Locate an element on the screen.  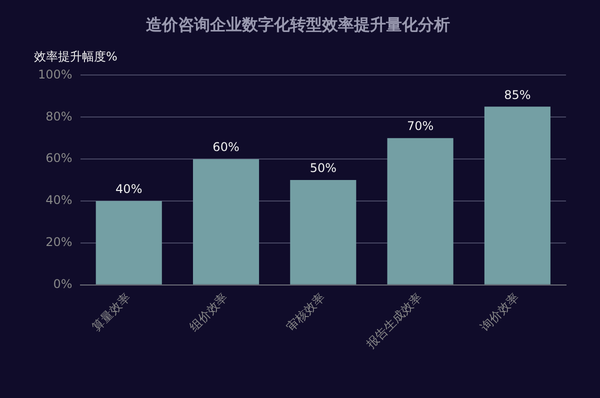
y-tick-label: 0% is located at coordinates (62, 284).